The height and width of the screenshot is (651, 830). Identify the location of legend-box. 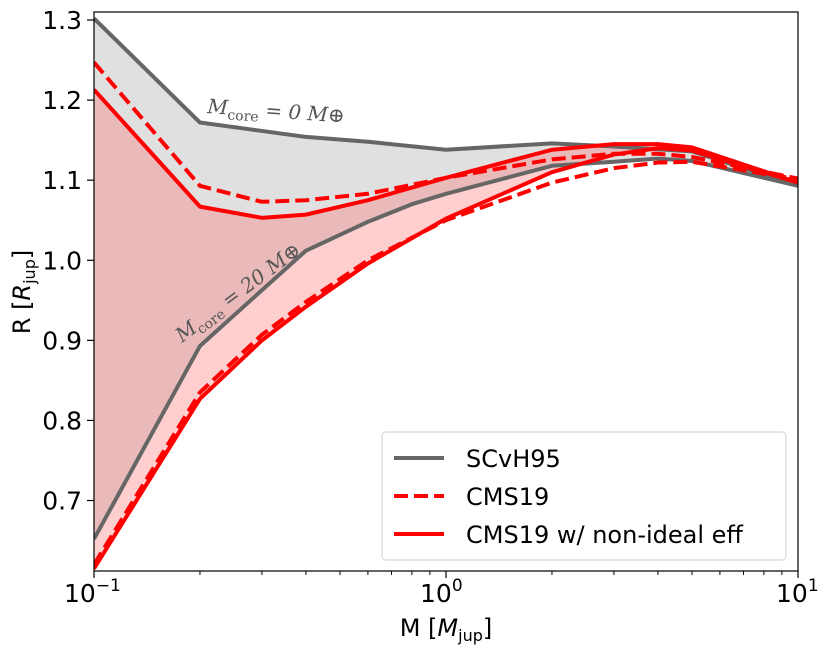
(584, 496).